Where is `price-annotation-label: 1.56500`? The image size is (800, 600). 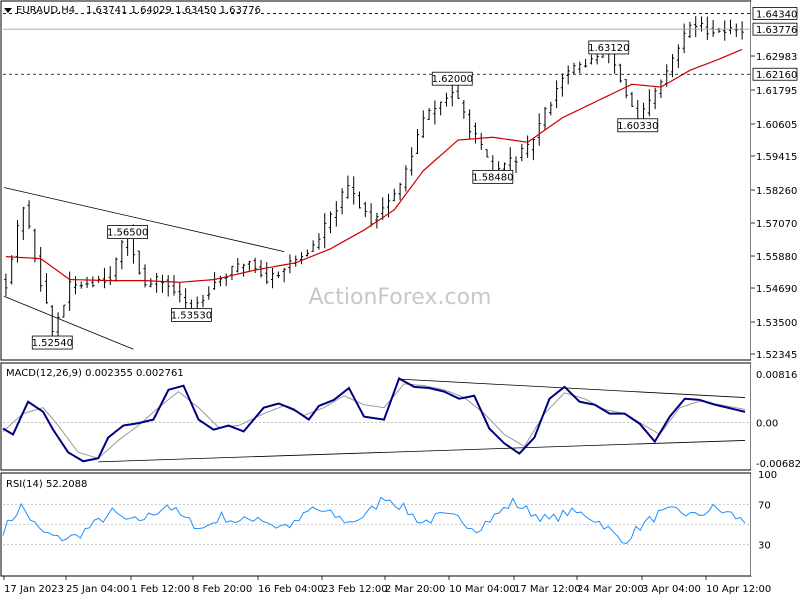
price-annotation-label: 1.56500 is located at coordinates (127, 233).